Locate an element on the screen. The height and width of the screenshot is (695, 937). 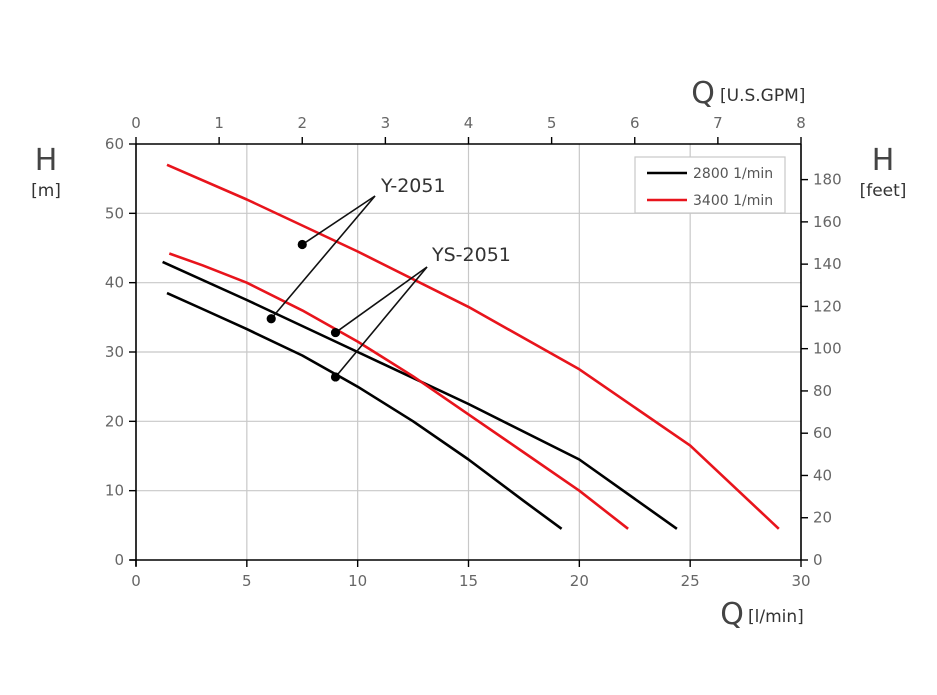
x-top-tick-label: 8 is located at coordinates (801, 123).